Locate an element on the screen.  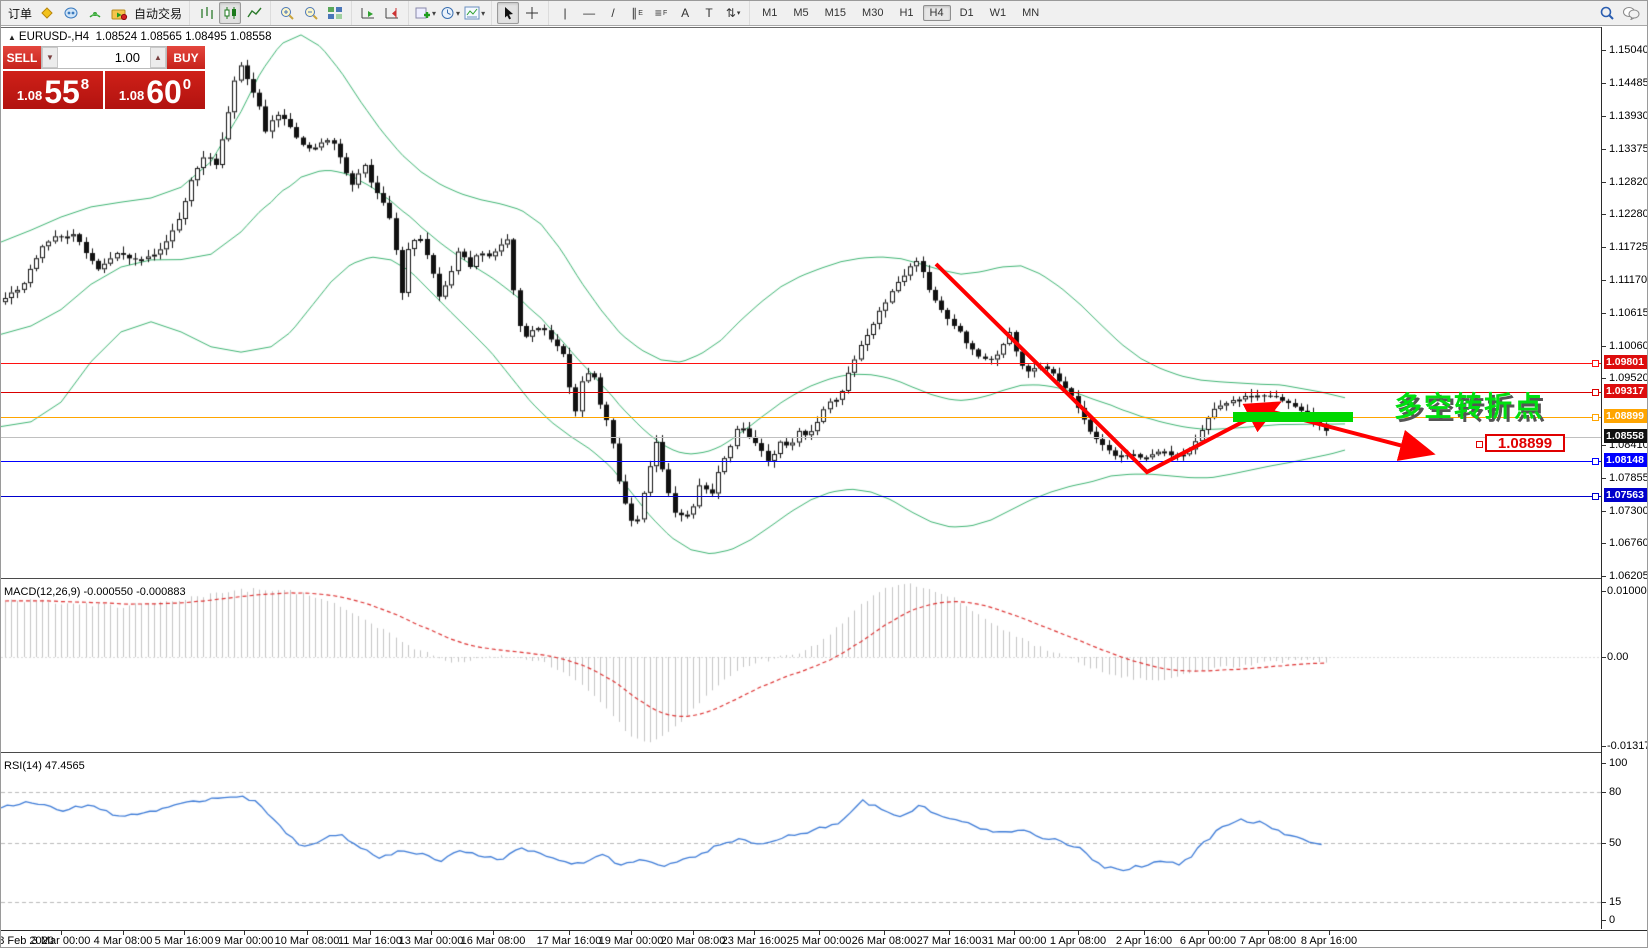
auto-scroll-icon is located at coordinates (368, 13).